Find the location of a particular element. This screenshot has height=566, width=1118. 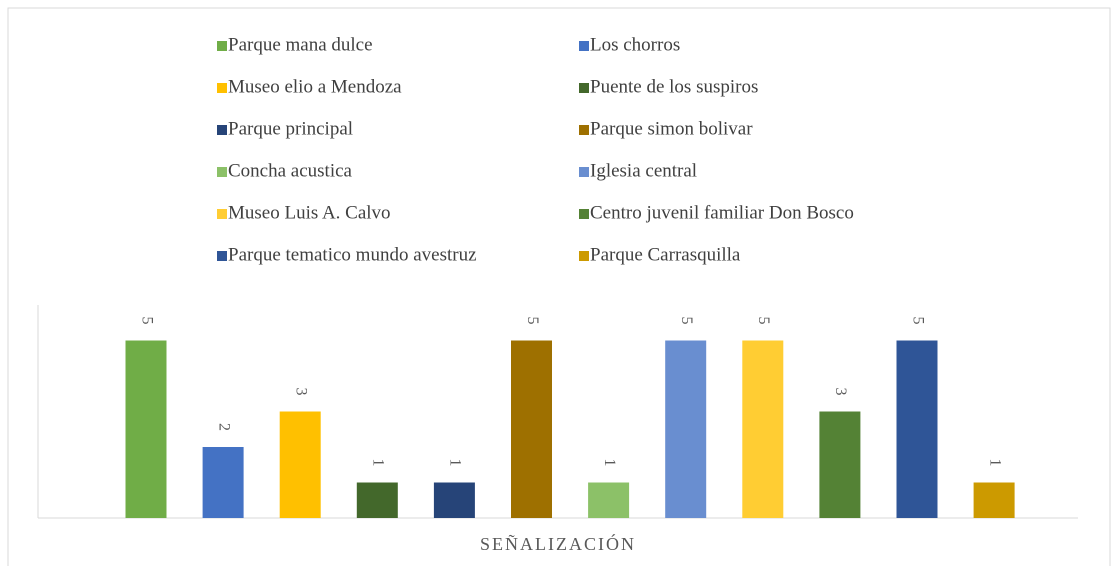

legend-label: Puente de los suspiros is located at coordinates (674, 86).